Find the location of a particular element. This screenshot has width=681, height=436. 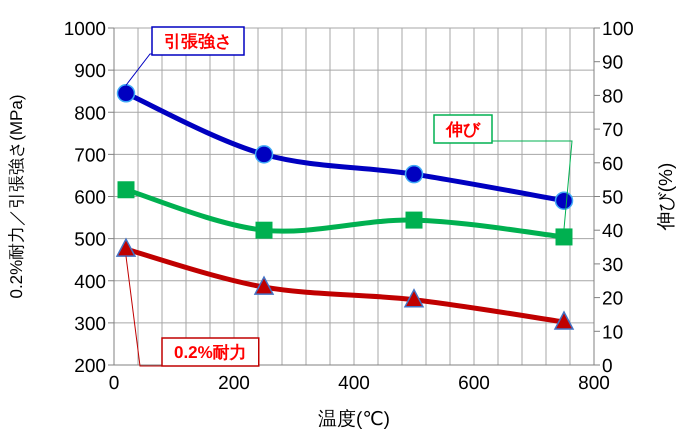

y-axis-title: 0.2%耐力／引張強さ(MPa) is located at coordinates (16, 196).